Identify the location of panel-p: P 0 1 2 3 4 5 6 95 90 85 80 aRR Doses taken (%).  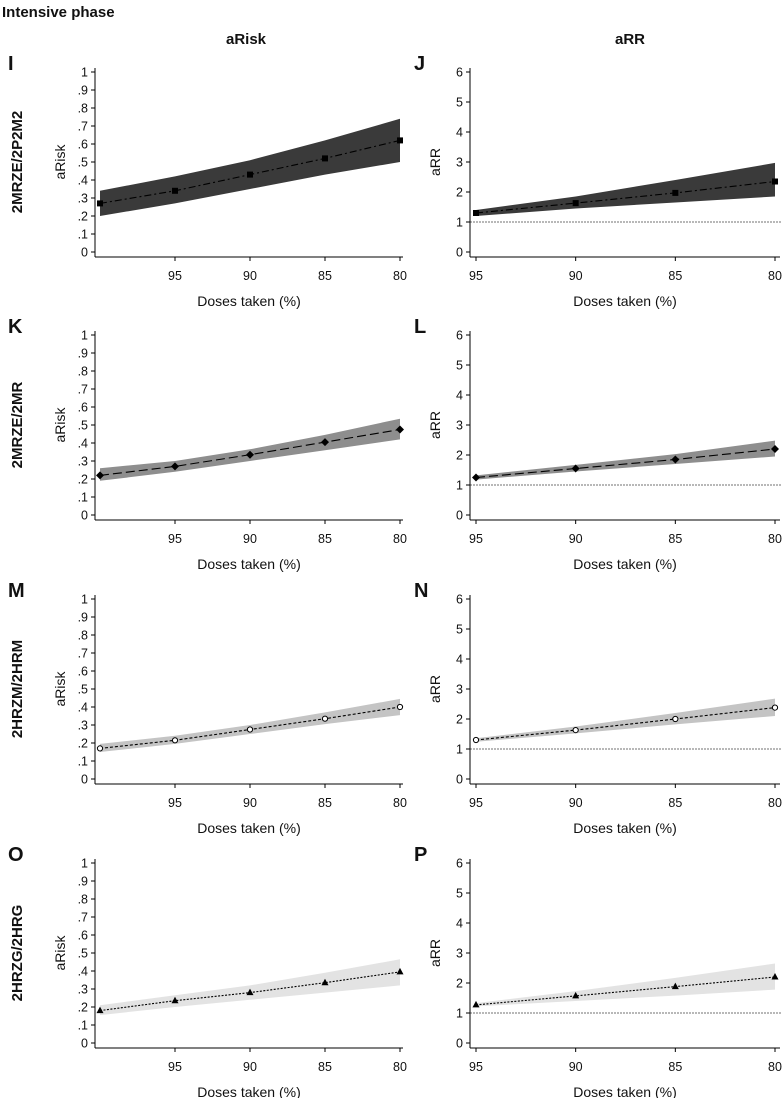
(598, 971).